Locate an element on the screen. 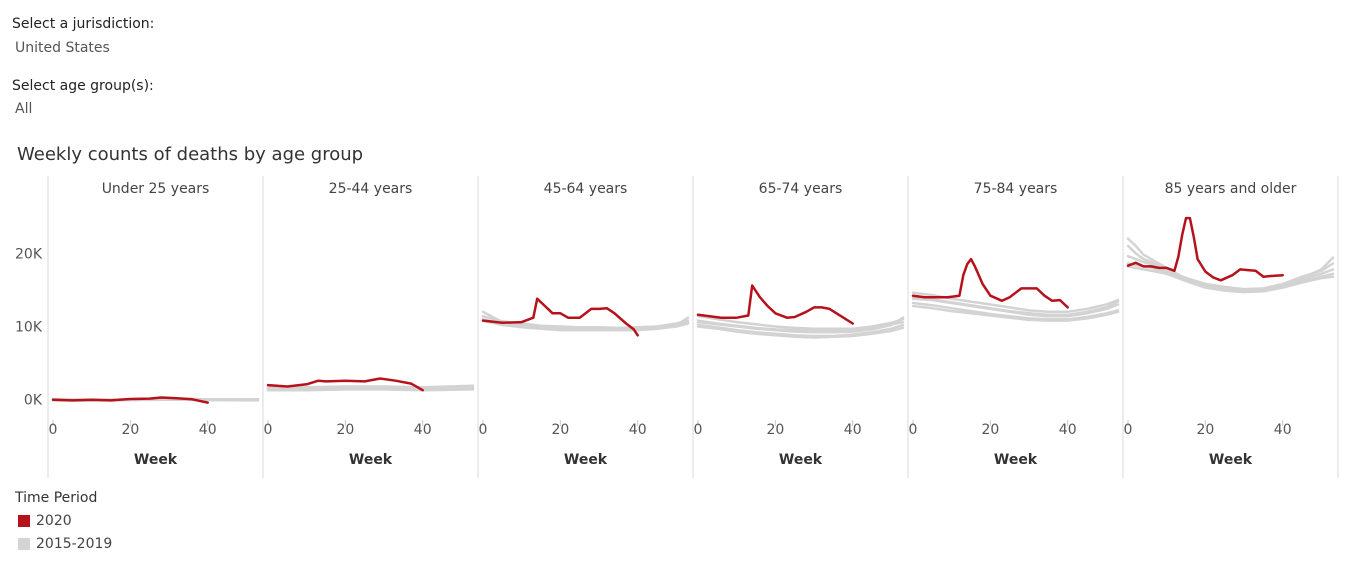  panel-header: Under 25 years is located at coordinates (156, 189).